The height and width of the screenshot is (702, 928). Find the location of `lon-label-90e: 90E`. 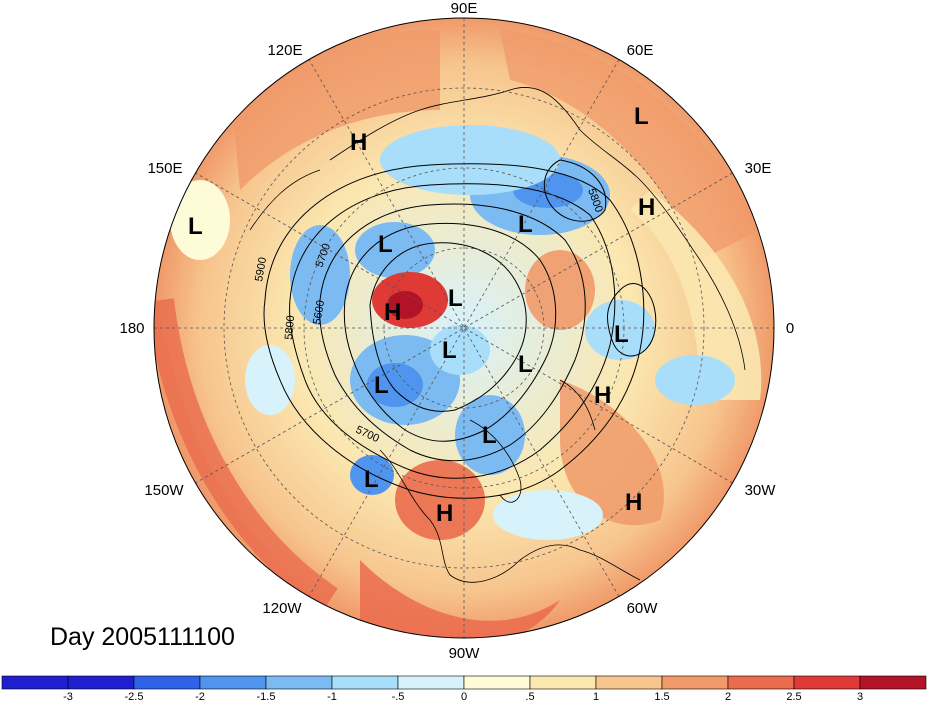

lon-label-90e: 90E is located at coordinates (464, 8).